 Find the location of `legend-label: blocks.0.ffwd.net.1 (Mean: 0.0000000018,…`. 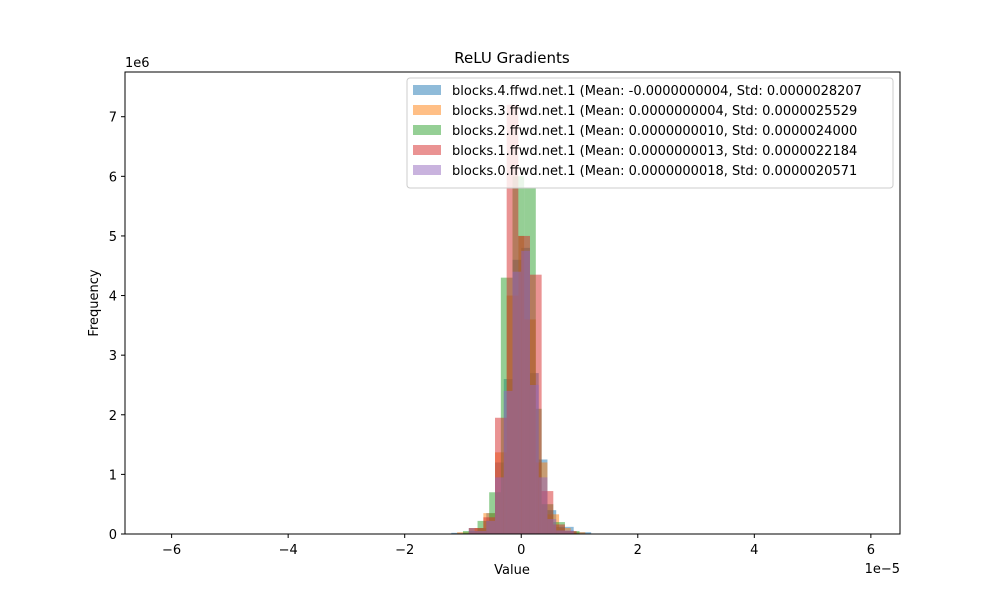

legend-label: blocks.0.ffwd.net.1 (Mean: 0.0000000018,… is located at coordinates (654, 171).